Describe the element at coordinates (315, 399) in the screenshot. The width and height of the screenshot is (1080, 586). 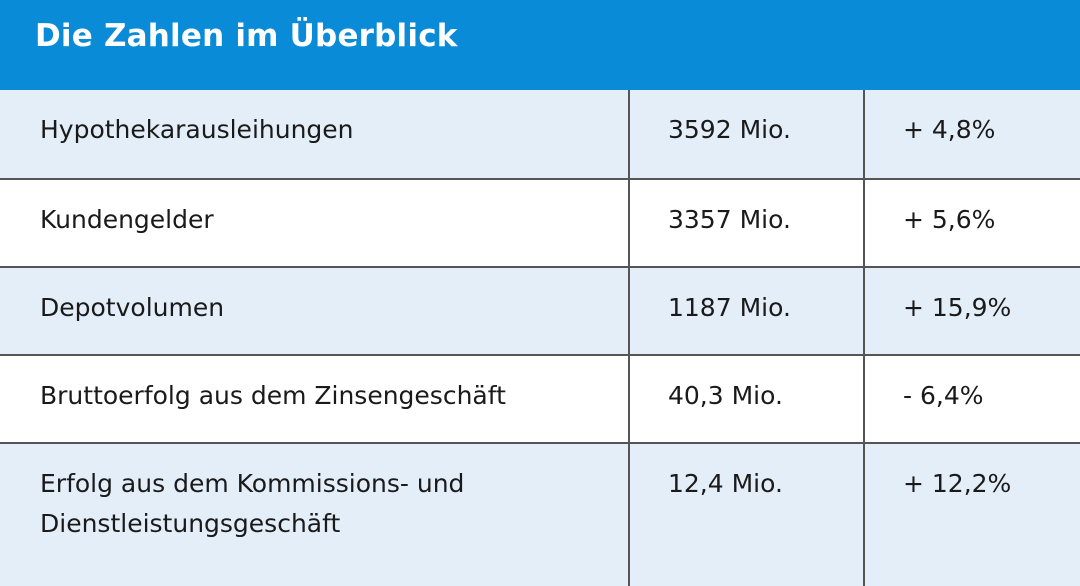
I see `table-cell: Bruttoerfolg aus dem Zinsengeschäft` at that location.